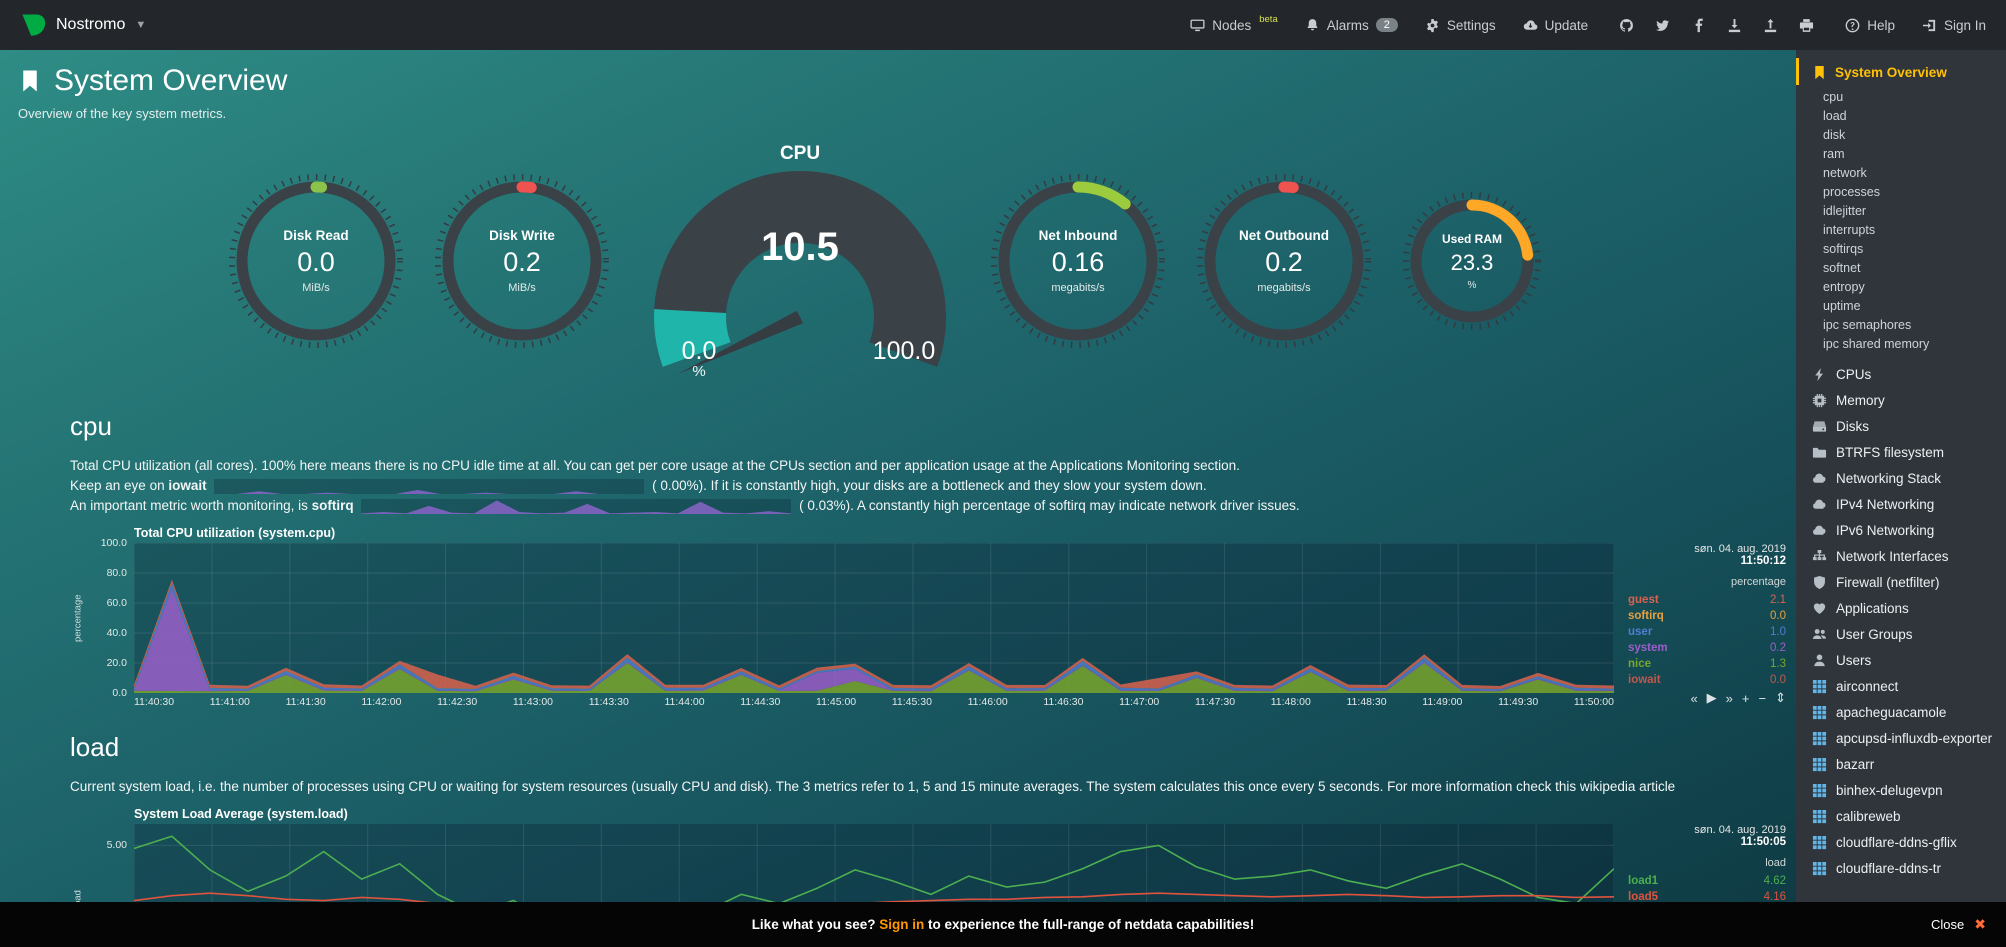  What do you see at coordinates (800, 153) in the screenshot?
I see `gauge-cpu-title: CPU` at bounding box center [800, 153].